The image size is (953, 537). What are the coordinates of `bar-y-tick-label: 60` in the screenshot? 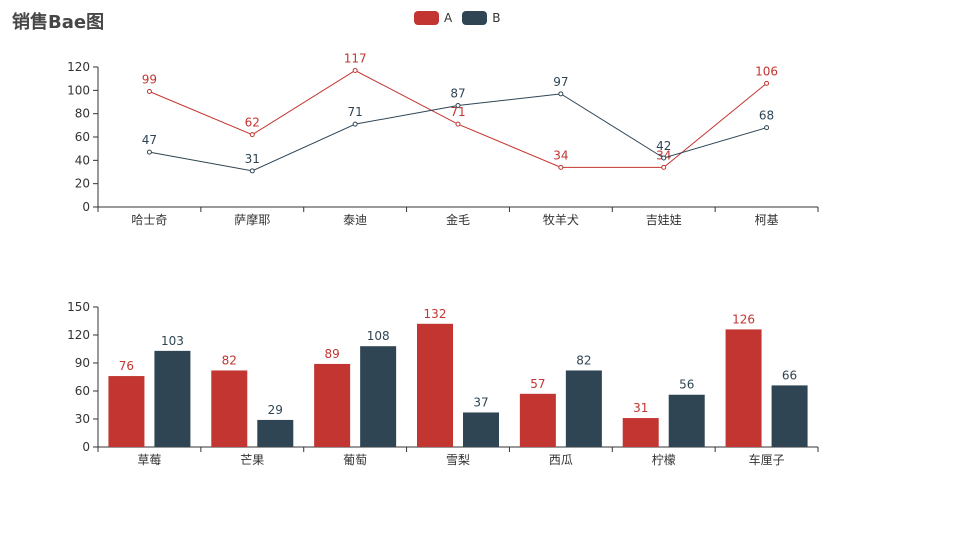 It's located at (82, 391).